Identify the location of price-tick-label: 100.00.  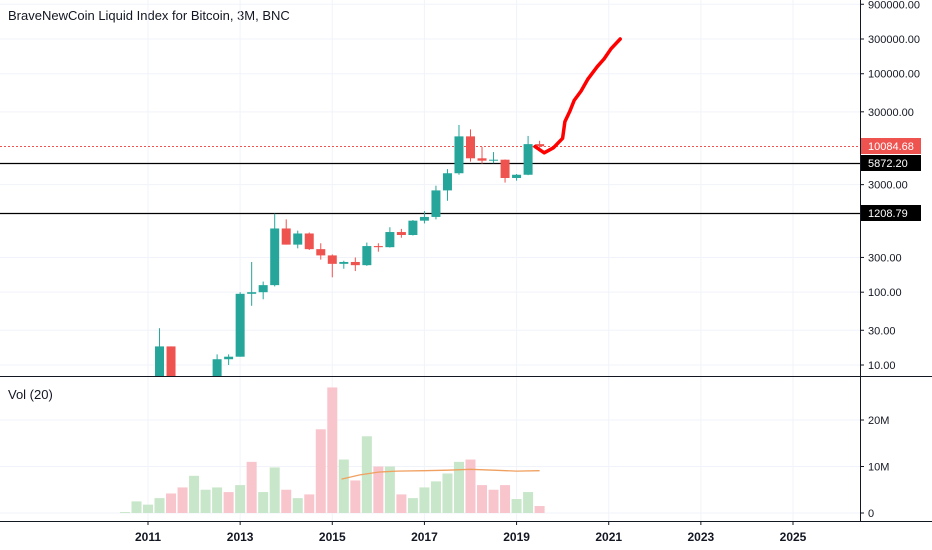
(885, 293).